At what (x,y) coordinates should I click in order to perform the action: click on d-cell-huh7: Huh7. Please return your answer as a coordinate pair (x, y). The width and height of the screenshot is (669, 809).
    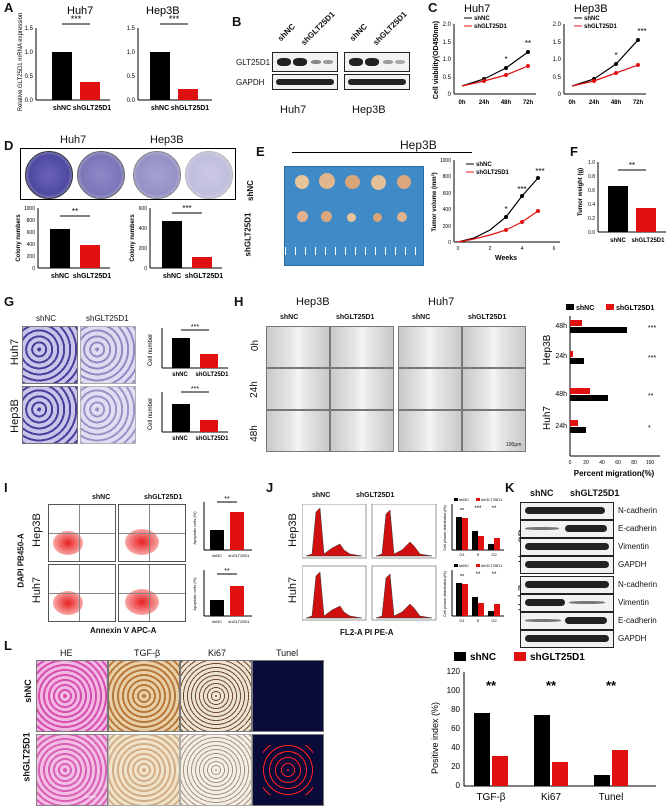
    Looking at the image, I should click on (73, 140).